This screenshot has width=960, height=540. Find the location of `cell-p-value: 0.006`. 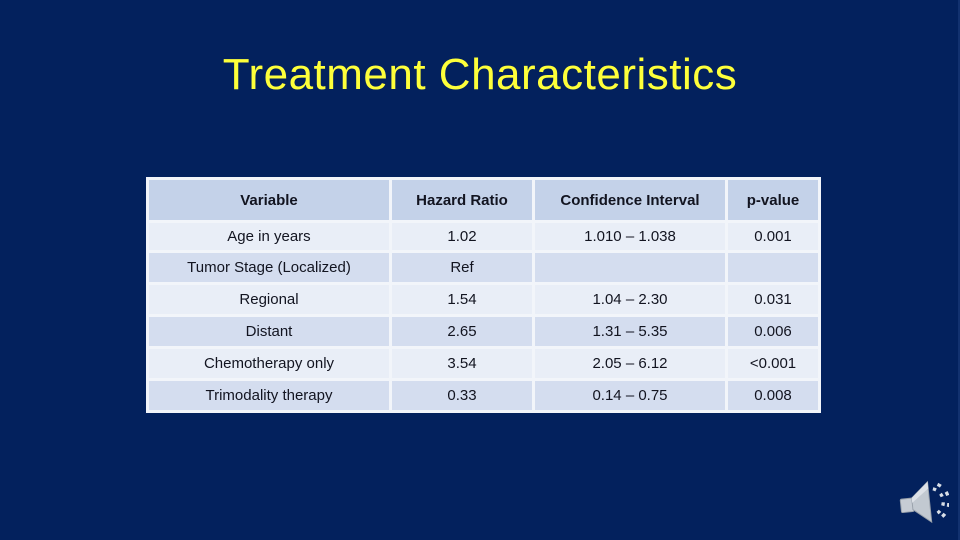

cell-p-value: 0.006 is located at coordinates (773, 331).